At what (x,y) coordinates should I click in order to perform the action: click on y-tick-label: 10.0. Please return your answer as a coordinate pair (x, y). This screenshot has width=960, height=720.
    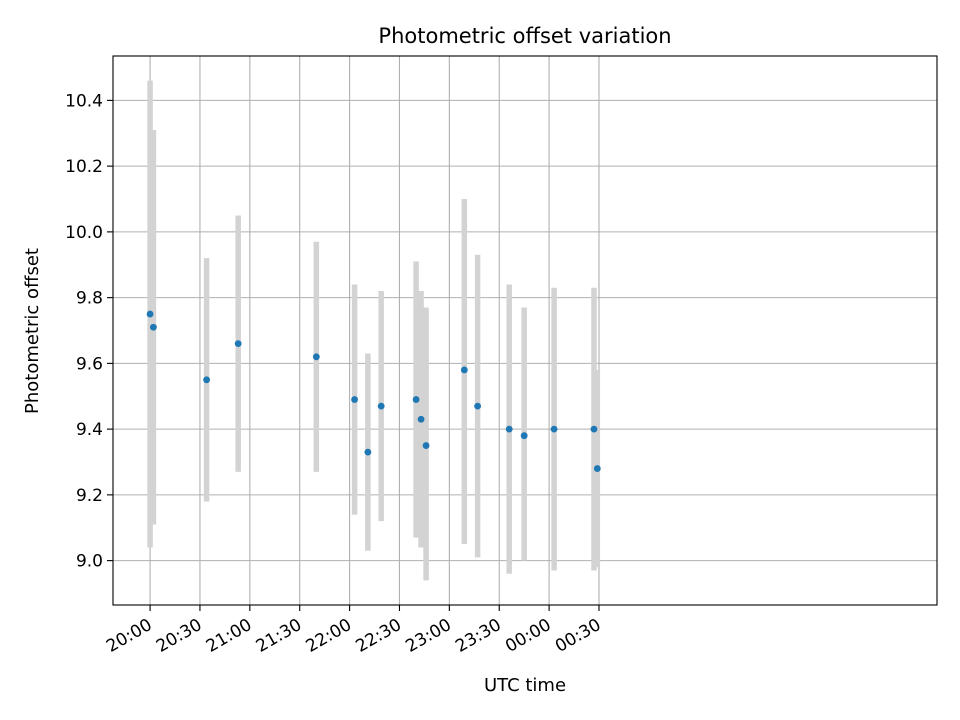
    Looking at the image, I should click on (84, 233).